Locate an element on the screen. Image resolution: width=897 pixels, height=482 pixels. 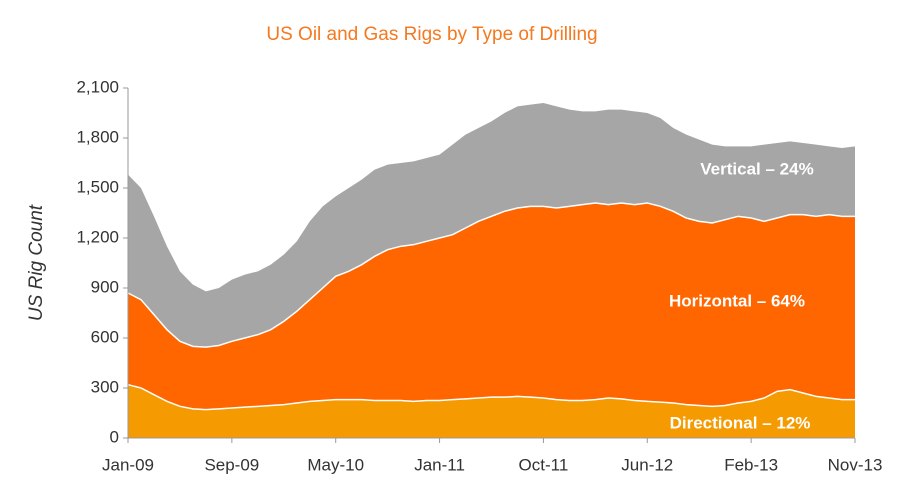
area is located at coordinates (491, 411).